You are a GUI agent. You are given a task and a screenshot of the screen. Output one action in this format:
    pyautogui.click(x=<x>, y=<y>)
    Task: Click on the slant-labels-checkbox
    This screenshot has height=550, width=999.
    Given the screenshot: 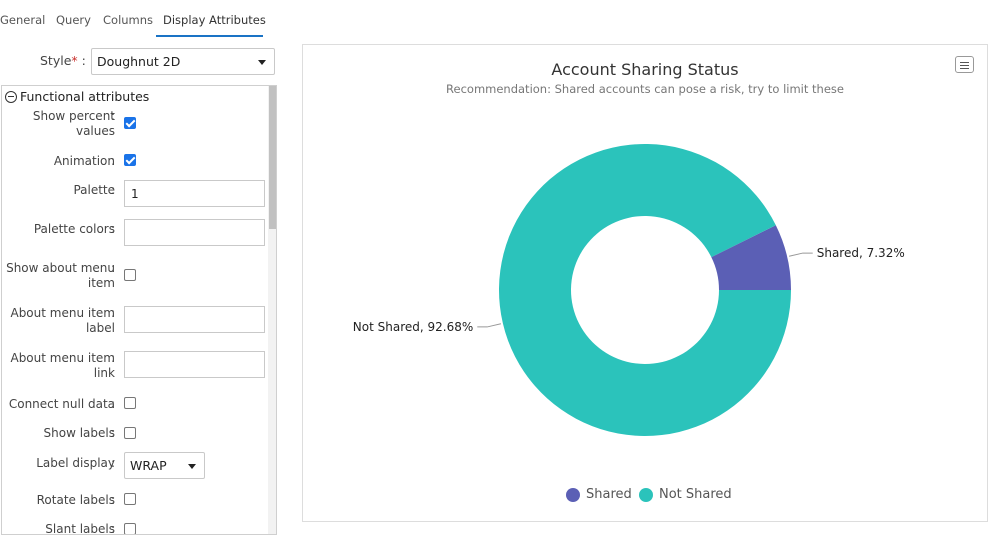 What is the action you would take?
    pyautogui.click(x=130, y=528)
    